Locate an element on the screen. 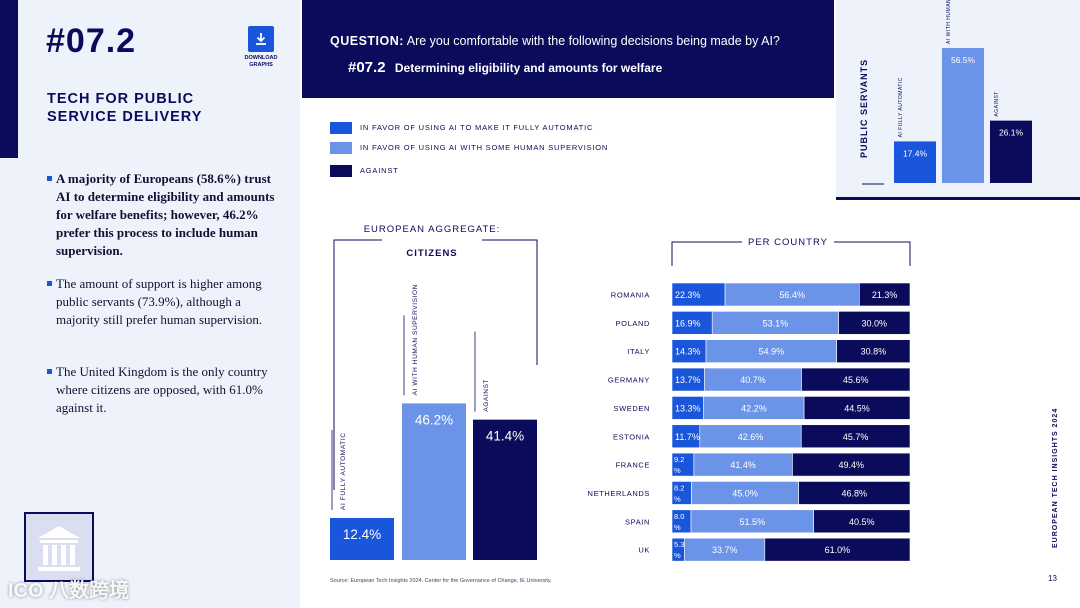 This screenshot has height=608, width=1080. segment-value-label: 13.7% is located at coordinates (688, 380).